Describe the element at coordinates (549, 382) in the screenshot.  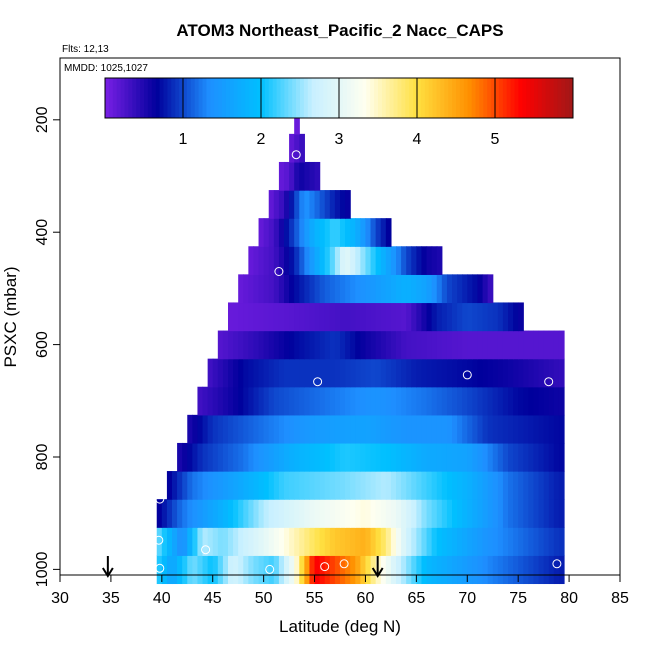
I see `observation-point` at that location.